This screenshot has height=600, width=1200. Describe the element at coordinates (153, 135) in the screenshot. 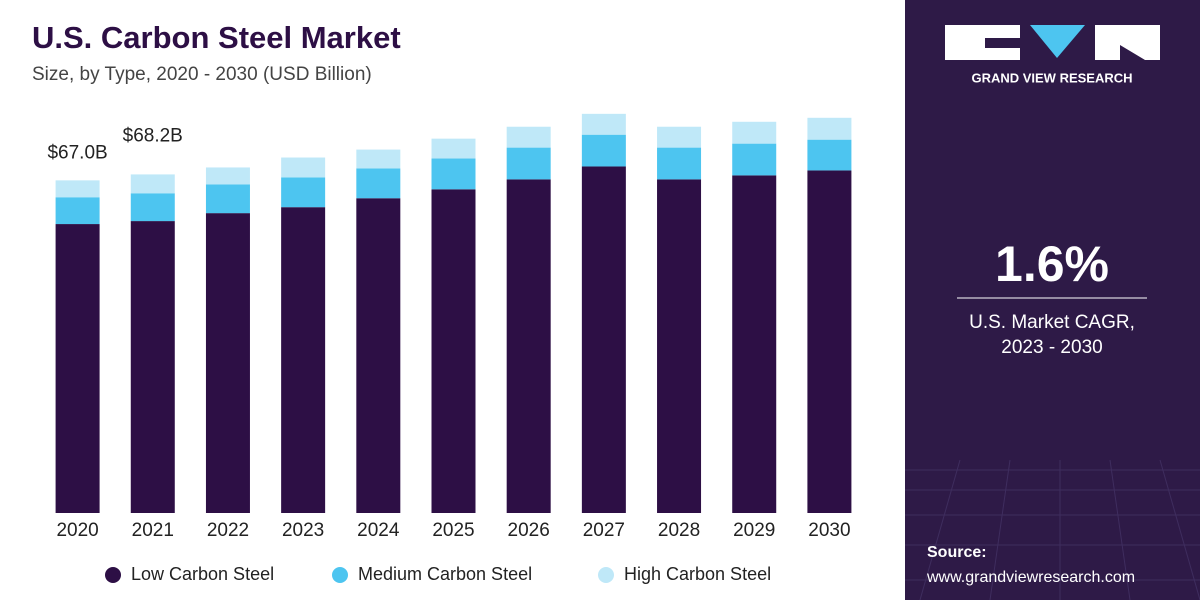

I see `total-label: $68.2B` at that location.